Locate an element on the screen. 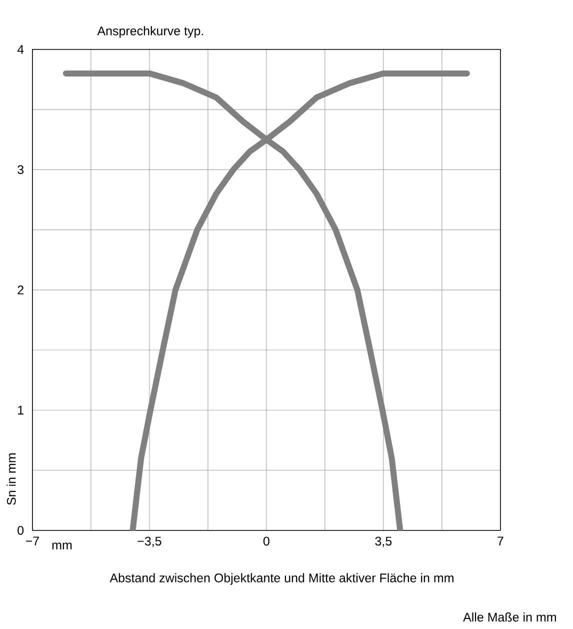 The image size is (573, 629). x-tick-label: −3,5 is located at coordinates (150, 542).